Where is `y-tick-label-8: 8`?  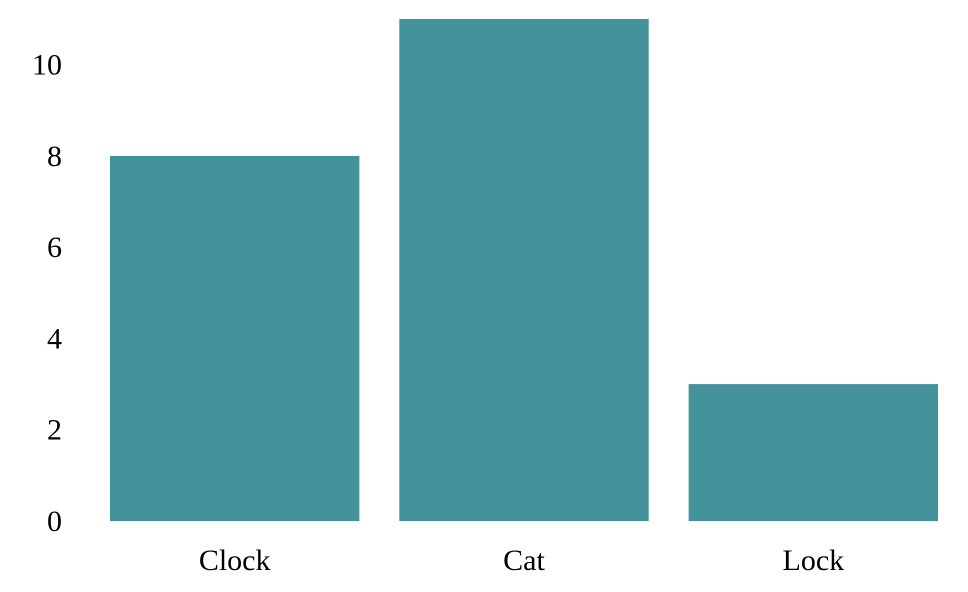 y-tick-label-8: 8 is located at coordinates (54, 156).